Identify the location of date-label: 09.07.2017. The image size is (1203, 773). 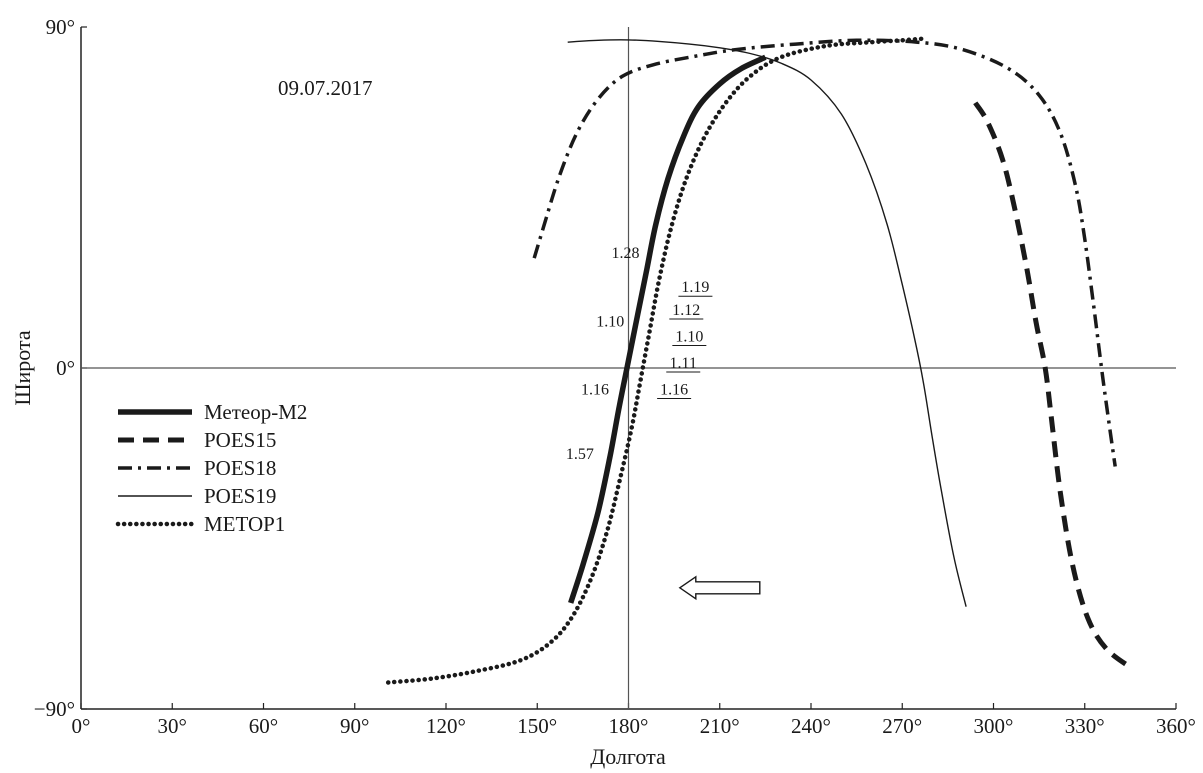
(325, 88).